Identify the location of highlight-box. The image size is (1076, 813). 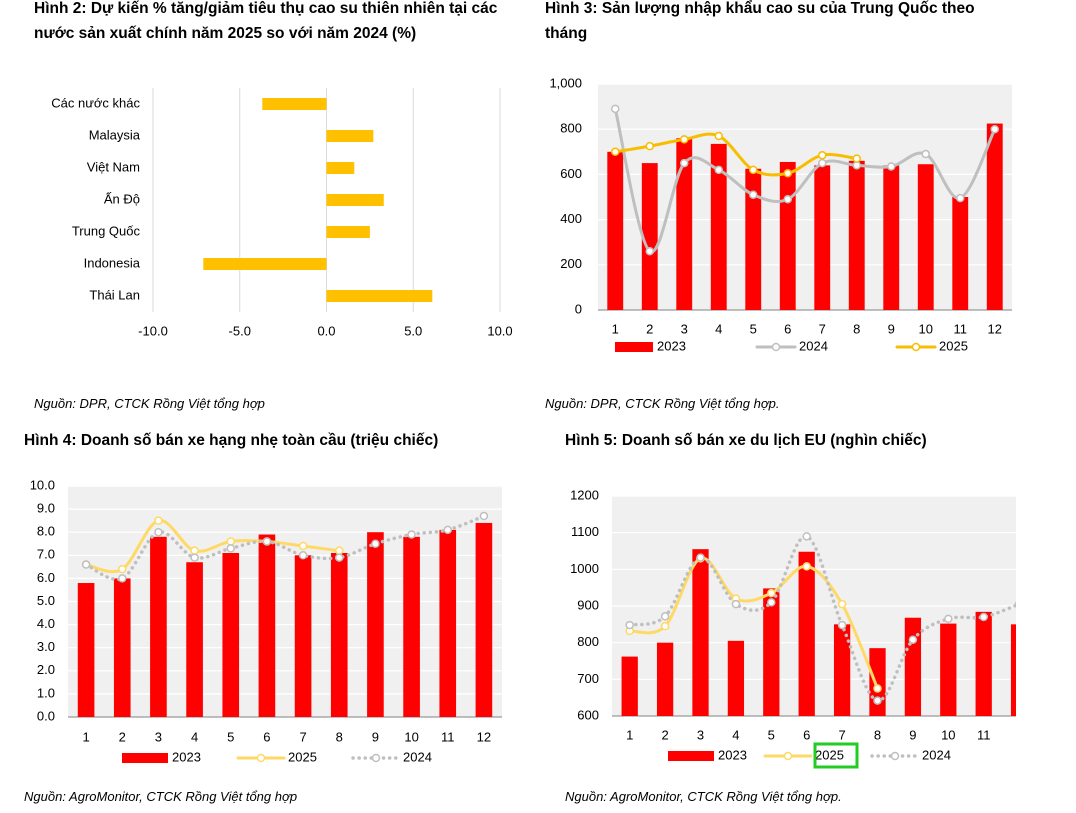
(836, 755).